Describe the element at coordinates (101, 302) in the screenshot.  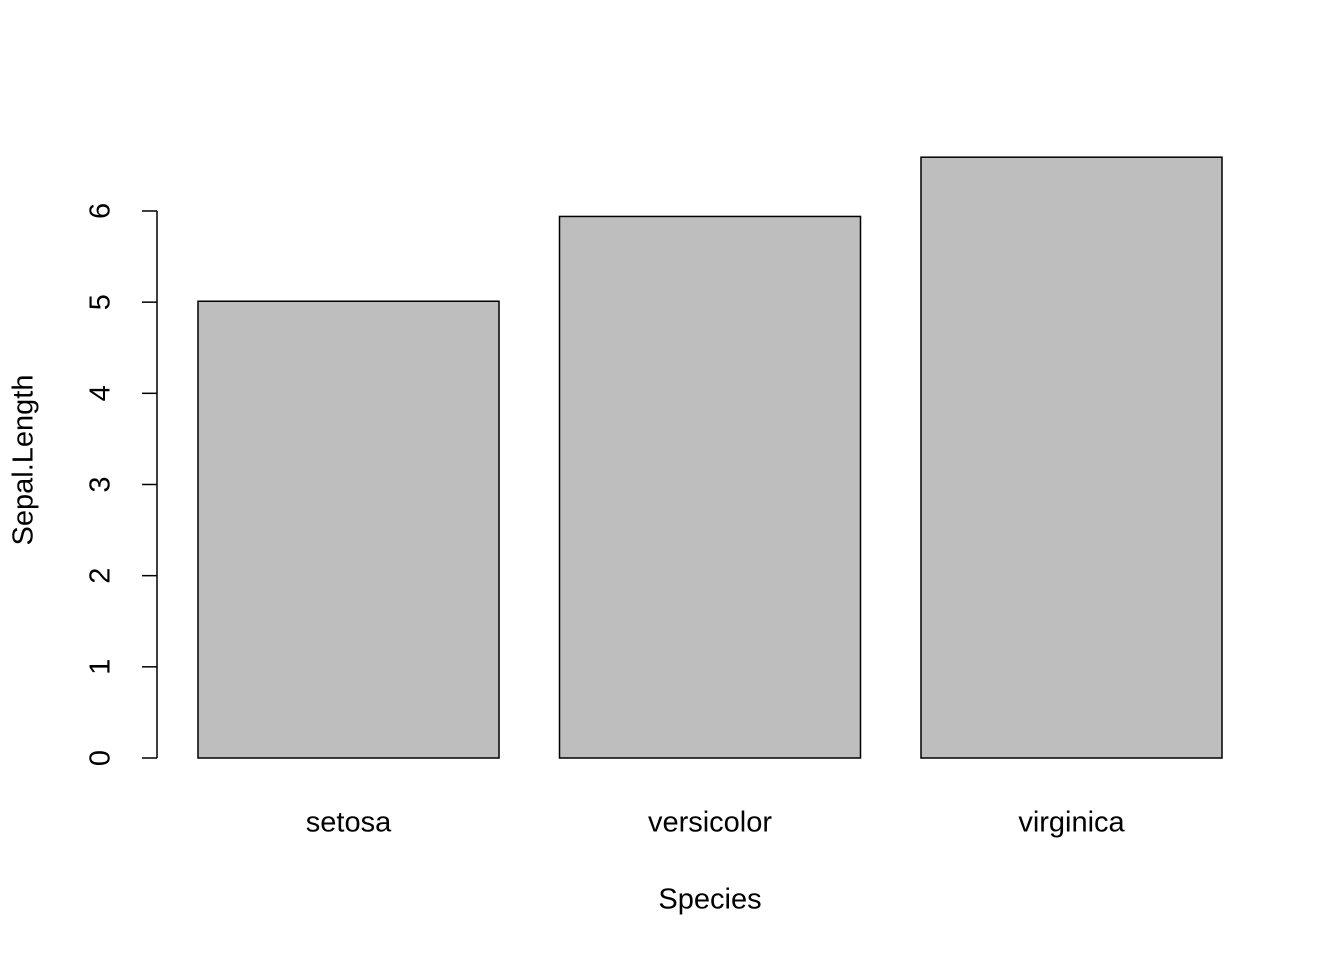
I see `y-tick-label: 5` at that location.